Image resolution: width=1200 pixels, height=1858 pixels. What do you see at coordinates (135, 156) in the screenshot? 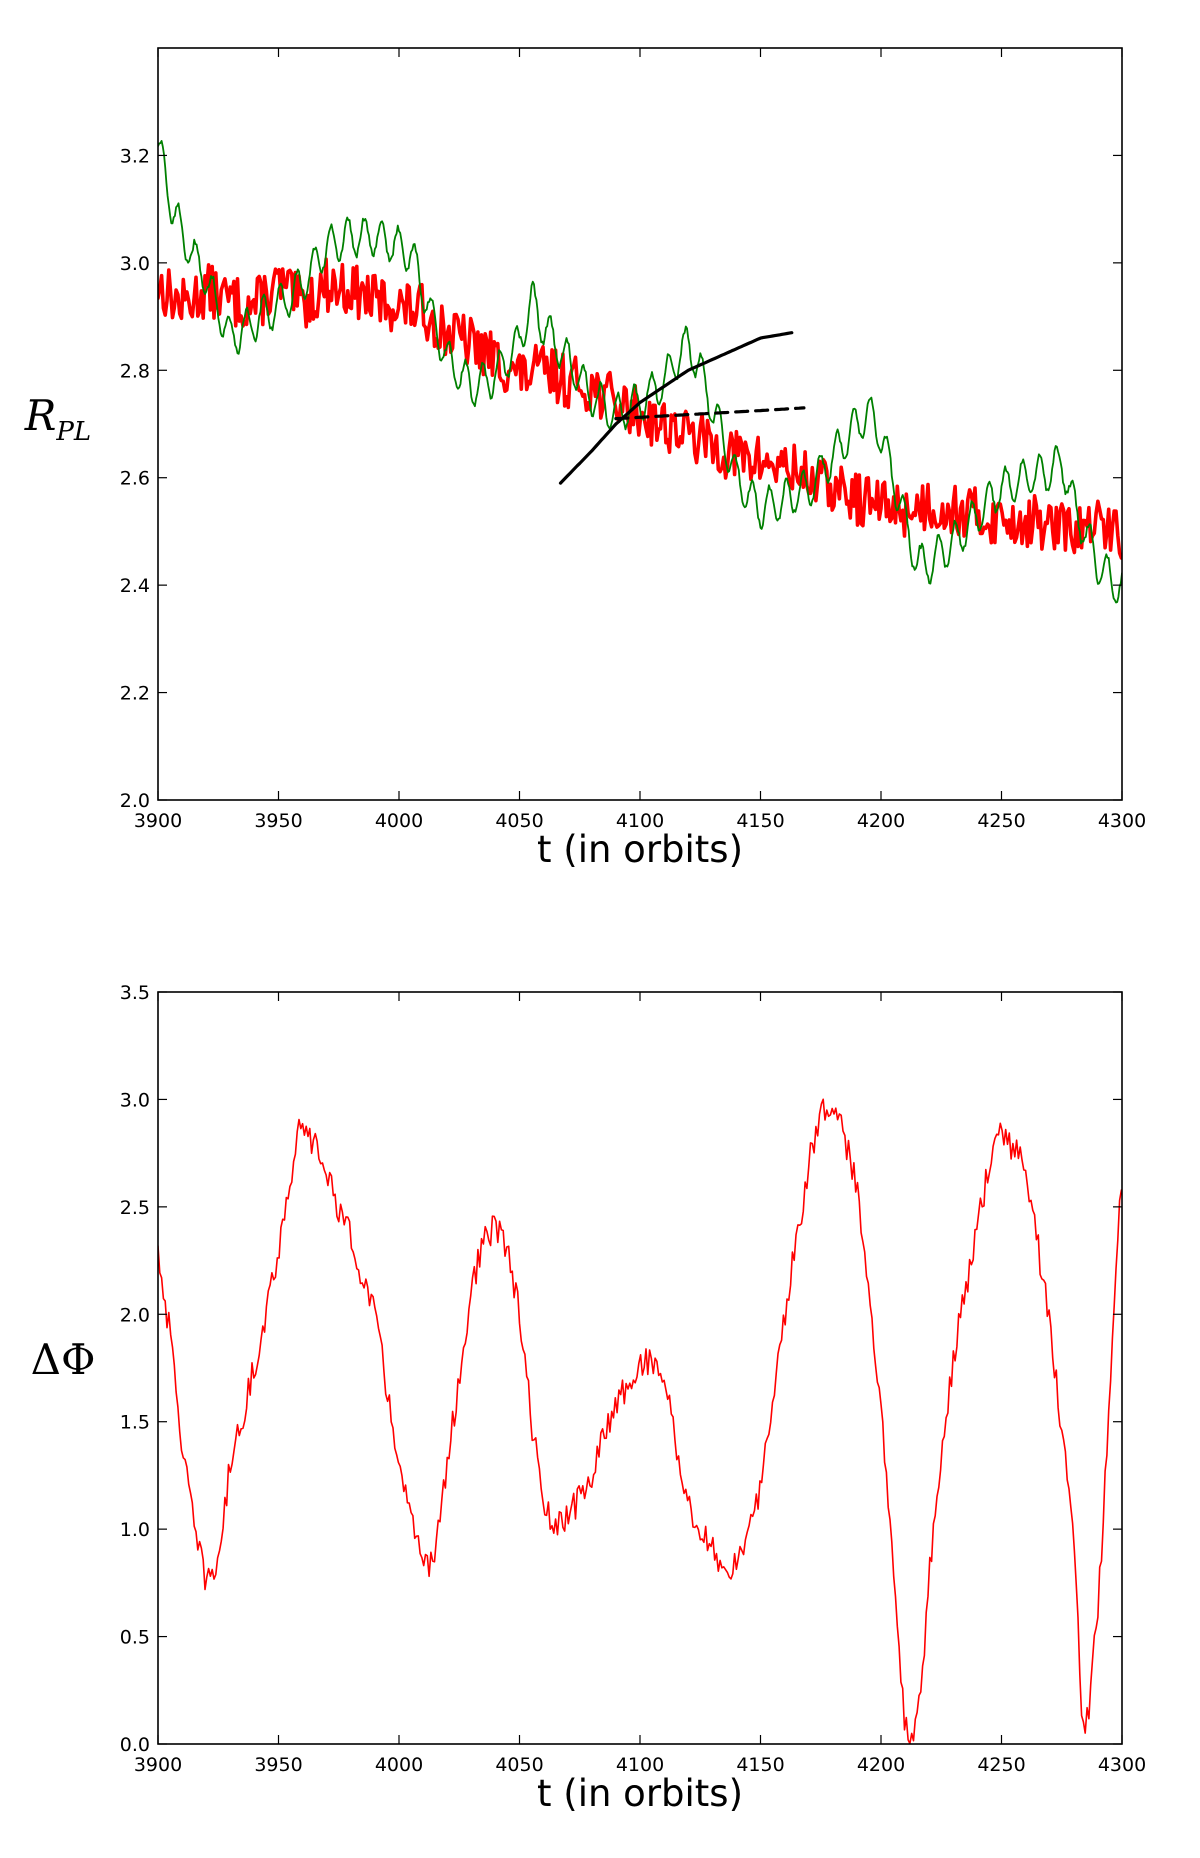
I see `chart-r-pl-y-tick-label: 3.2` at bounding box center [135, 156].